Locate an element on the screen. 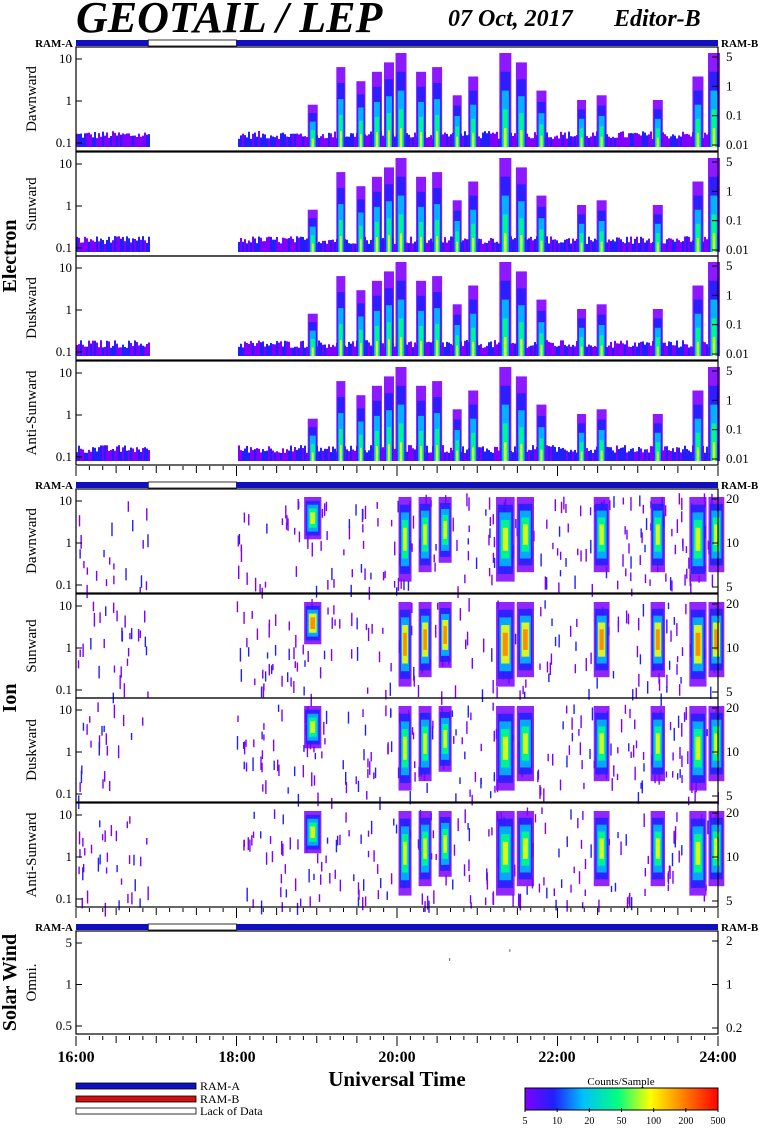  y-right-tick-label: 1 is located at coordinates (729, 190).